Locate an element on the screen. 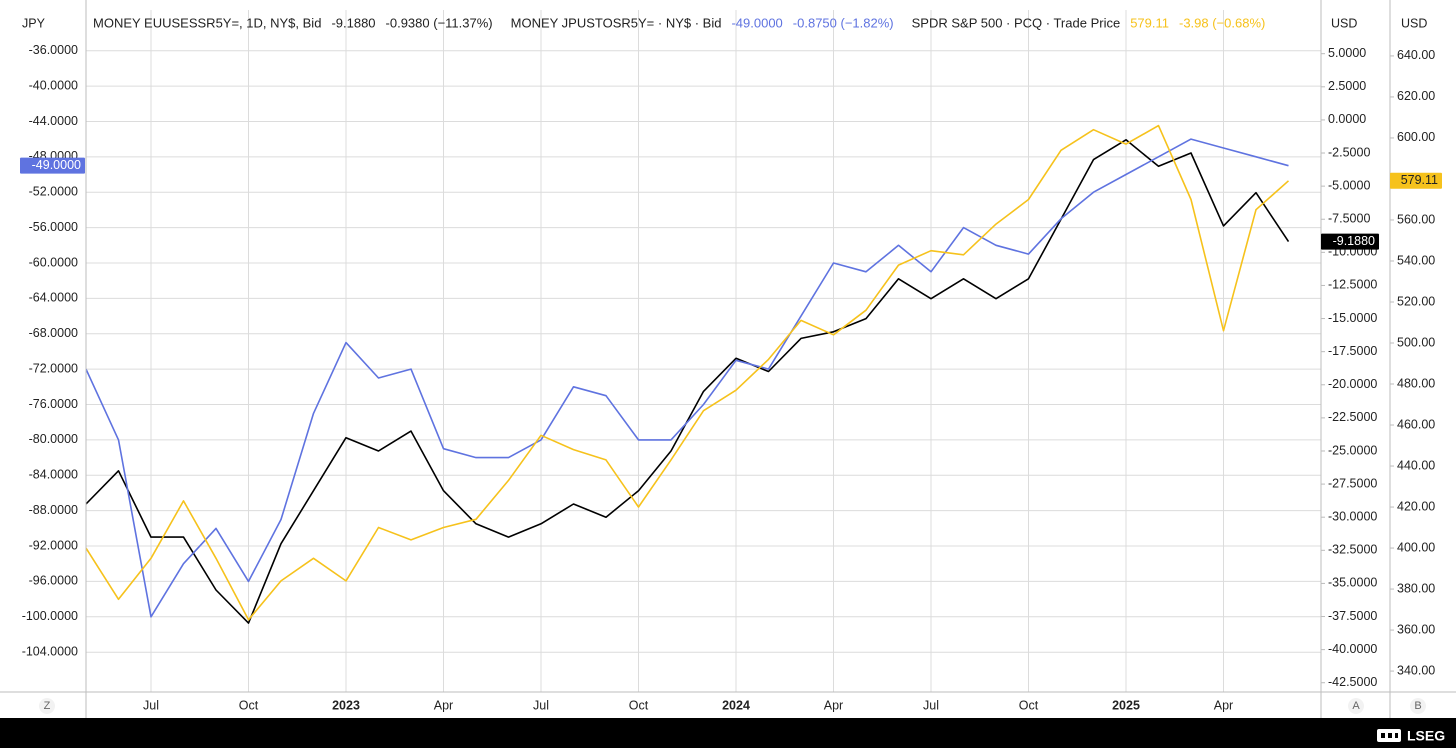 The image size is (1456, 748). y-tick-label: -44.0000 is located at coordinates (53, 121).